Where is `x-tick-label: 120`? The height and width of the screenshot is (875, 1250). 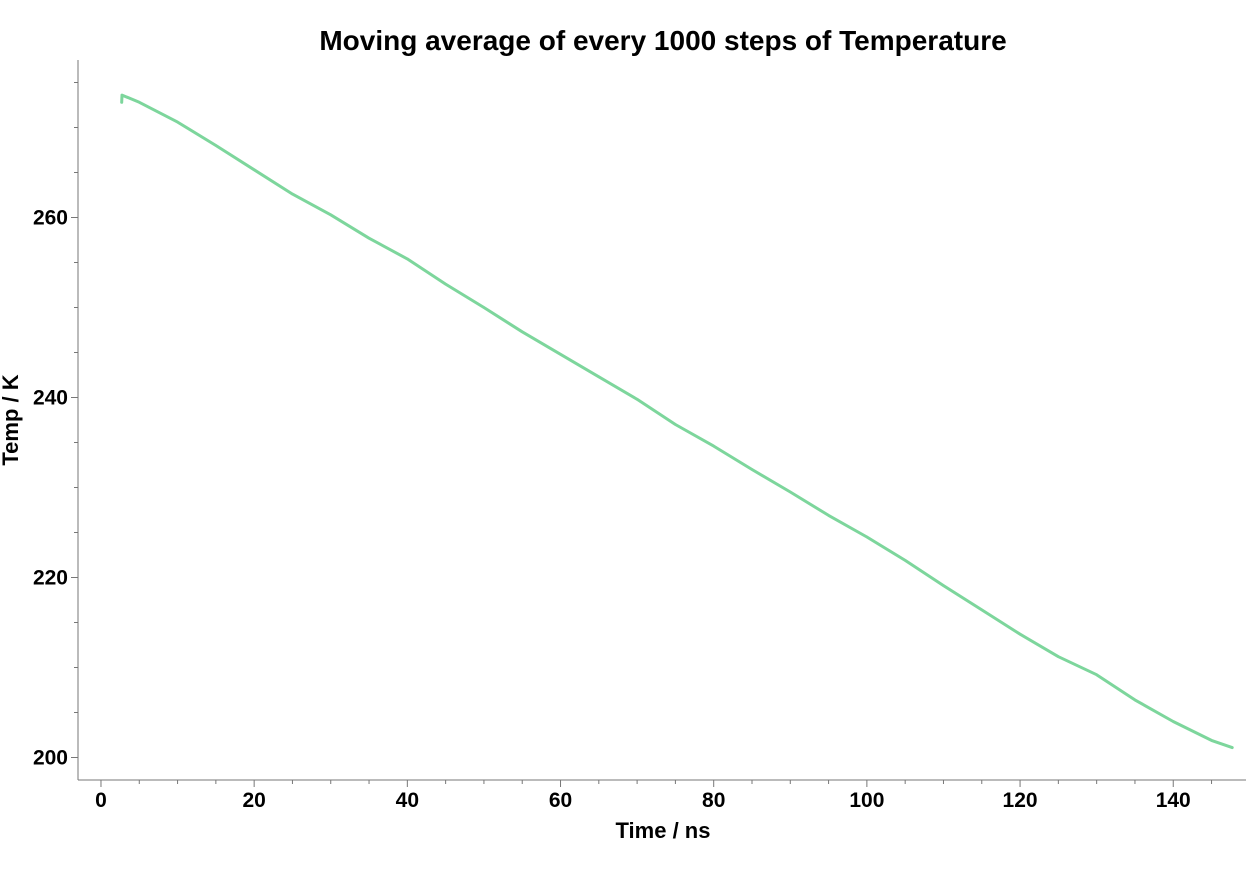 x-tick-label: 120 is located at coordinates (1020, 800).